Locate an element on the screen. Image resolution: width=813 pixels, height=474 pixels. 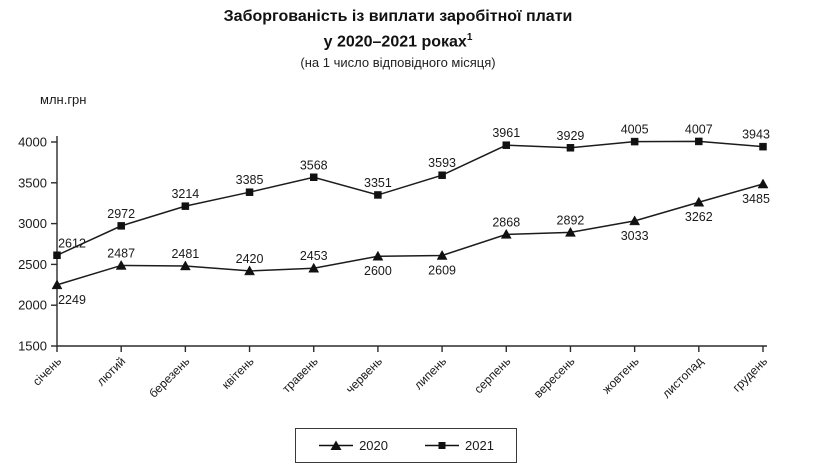
legend-label-2021: 2021 is located at coordinates (479, 445).